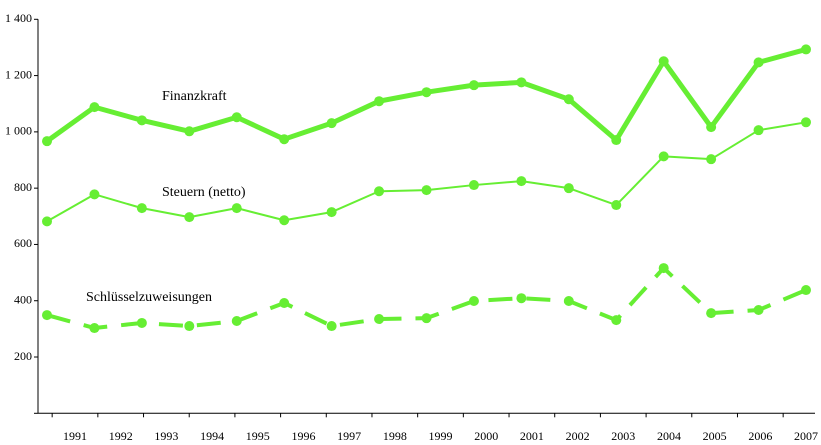 Image resolution: width=821 pixels, height=445 pixels. Describe the element at coordinates (486, 436) in the screenshot. I see `x-tick-label: 2000` at that location.